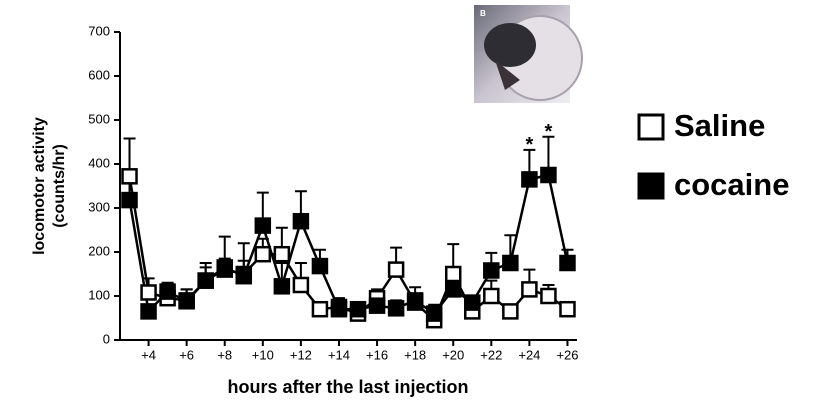 This screenshot has height=402, width=829. What do you see at coordinates (339, 354) in the screenshot?
I see `x-tick-label: +14` at bounding box center [339, 354].